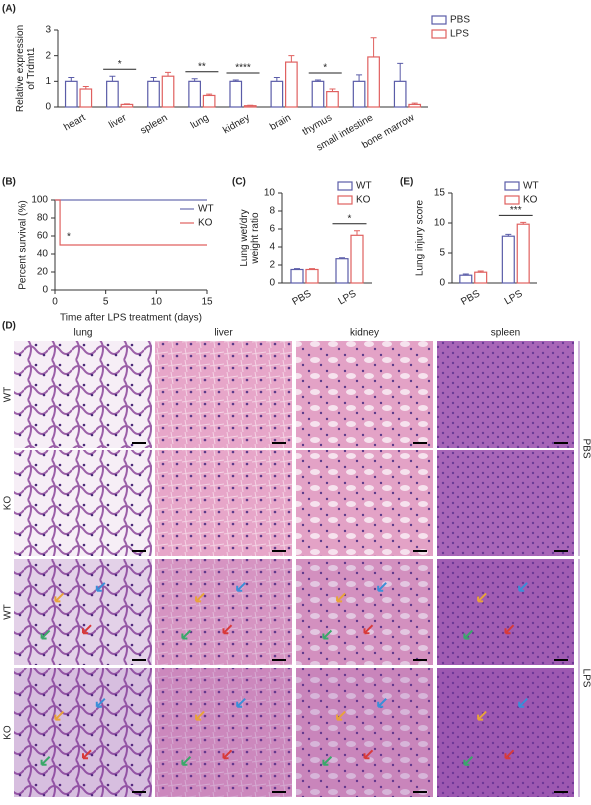 The height and width of the screenshot is (805, 591). What do you see at coordinates (74, 122) in the screenshot?
I see `x-tick-label: heart` at bounding box center [74, 122].